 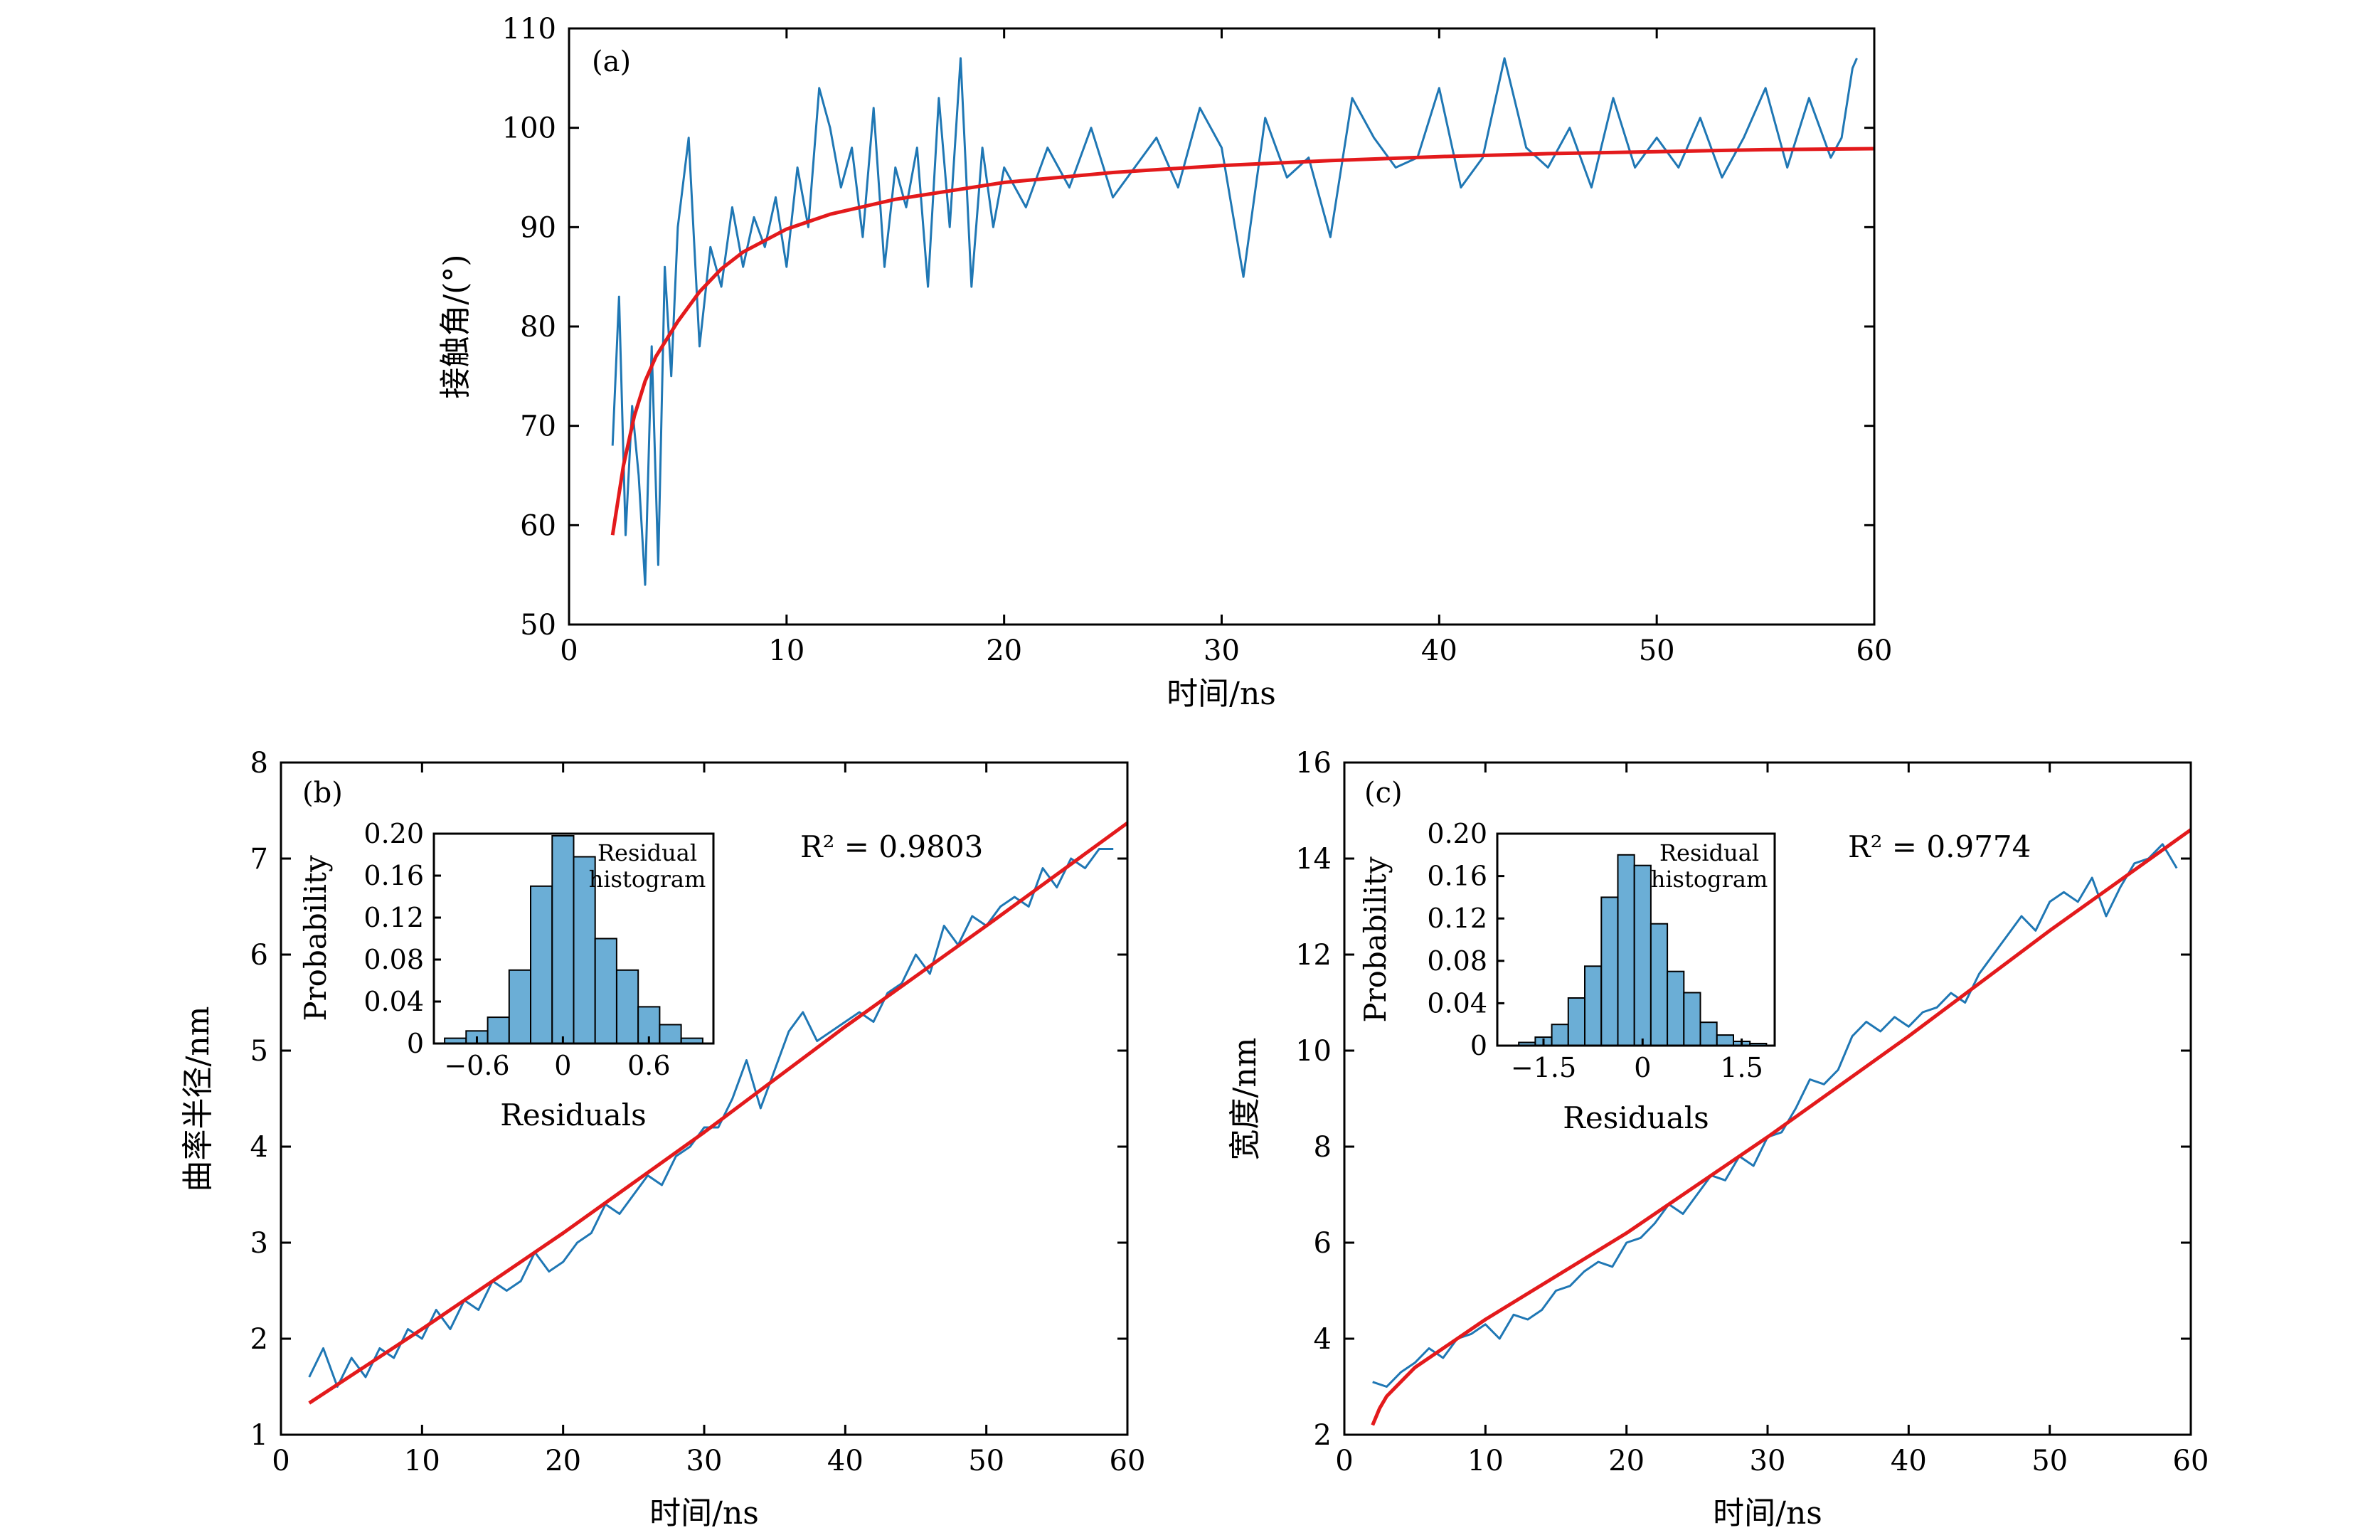 What do you see at coordinates (1478, 1045) in the screenshot?
I see `panel-c-inset-ytick-label: 0` at bounding box center [1478, 1045].